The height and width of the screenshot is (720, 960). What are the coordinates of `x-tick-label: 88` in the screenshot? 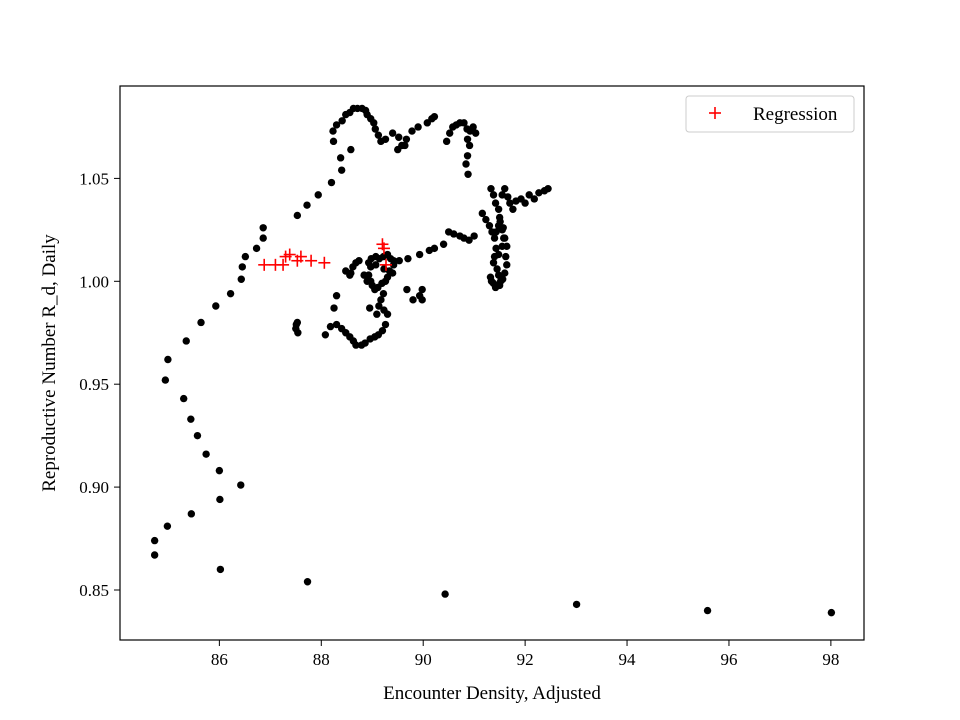 It's located at (321, 659).